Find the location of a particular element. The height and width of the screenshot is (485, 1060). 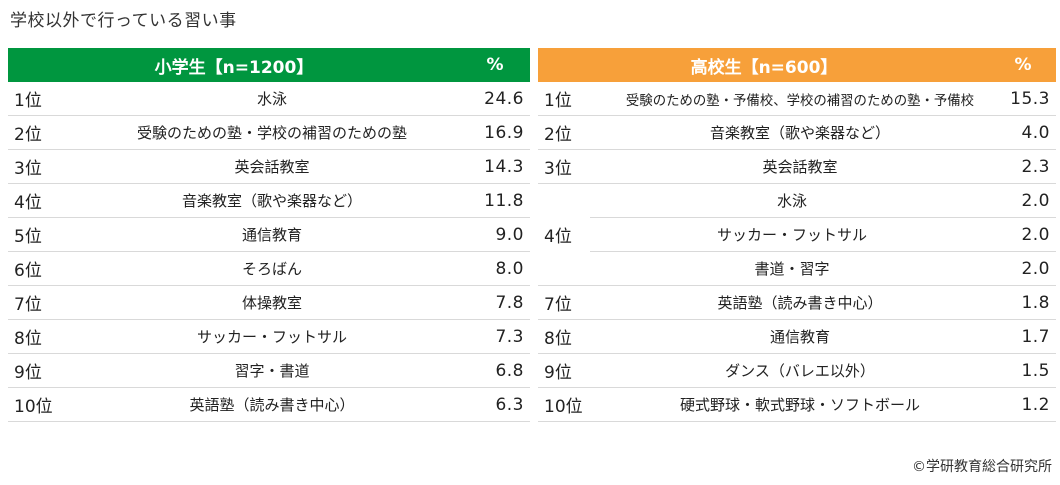

table-row: 書道・習字 2.0 is located at coordinates (823, 269).